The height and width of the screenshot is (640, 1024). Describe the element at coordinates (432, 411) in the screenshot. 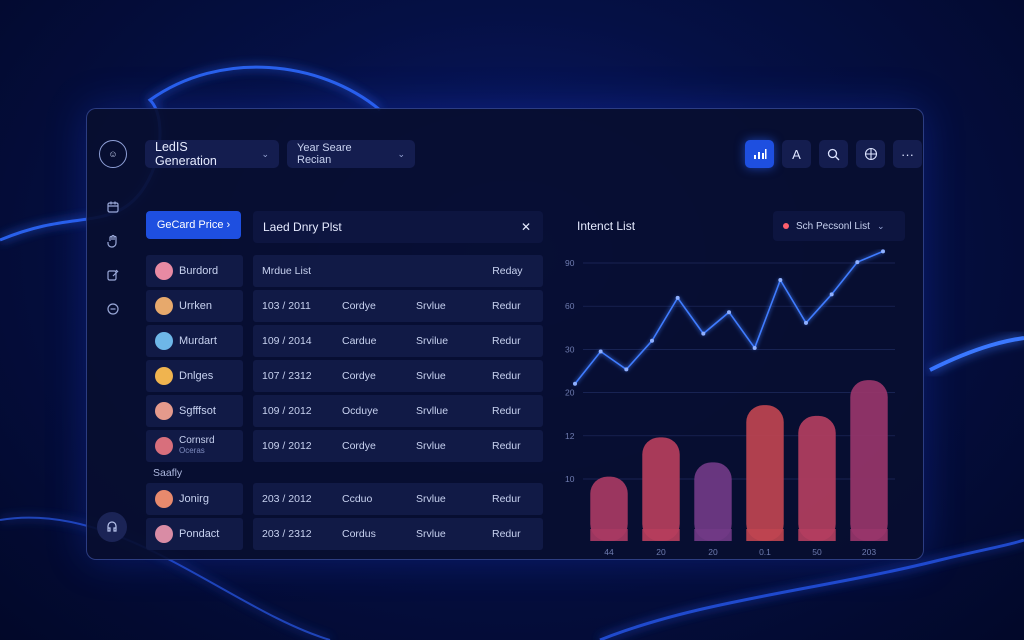

I see `cell: Srvllue` at that location.